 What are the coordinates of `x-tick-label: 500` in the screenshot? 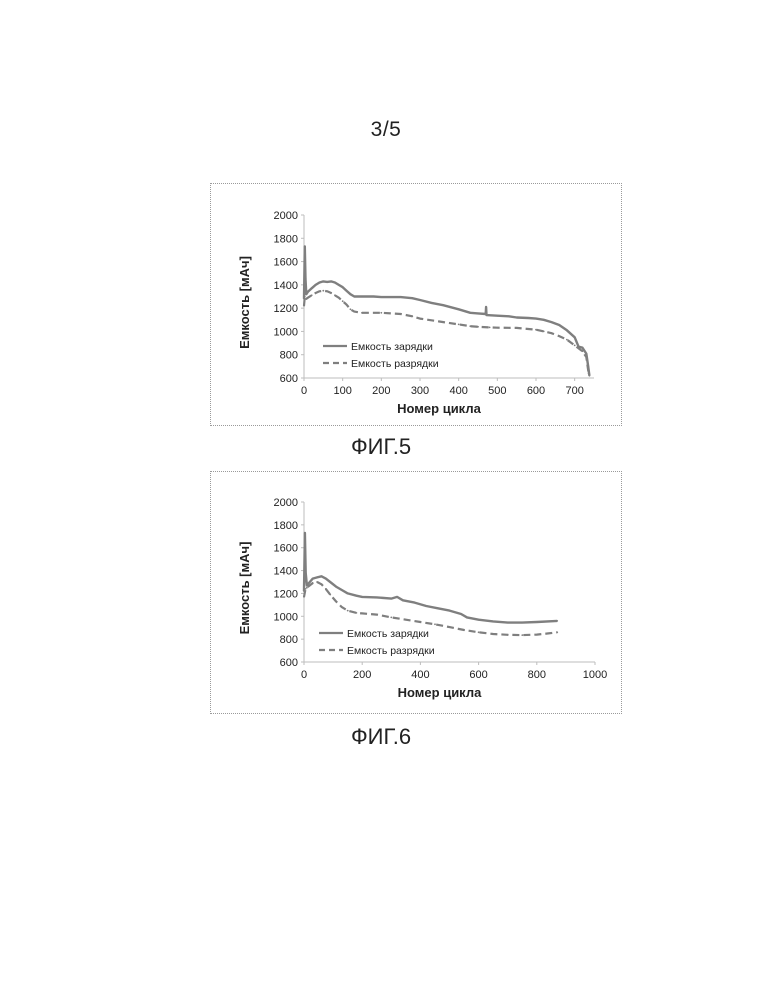 It's located at (497, 391).